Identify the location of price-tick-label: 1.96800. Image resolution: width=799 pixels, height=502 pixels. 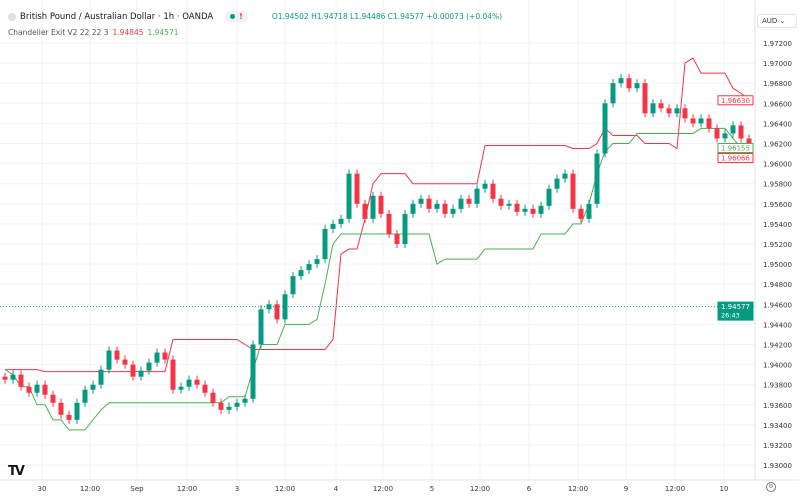
(777, 84).